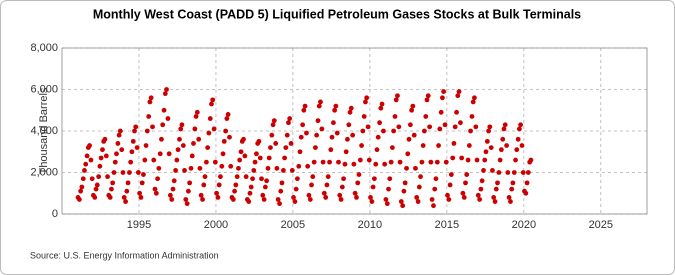  I want to click on y-tick-label: 2,000, so click(44, 172).